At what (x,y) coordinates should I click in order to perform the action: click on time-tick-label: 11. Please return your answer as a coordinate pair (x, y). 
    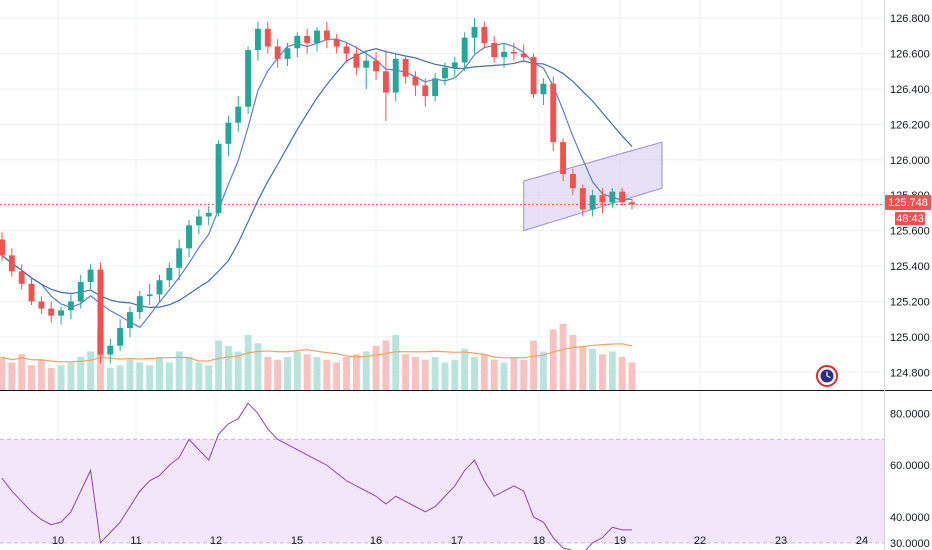
    Looking at the image, I should click on (135, 541).